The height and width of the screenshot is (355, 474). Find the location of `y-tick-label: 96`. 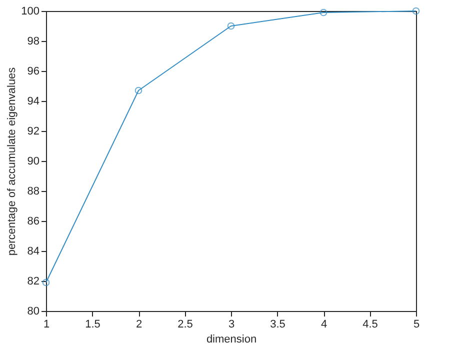

y-tick-label: 96 is located at coordinates (33, 72).